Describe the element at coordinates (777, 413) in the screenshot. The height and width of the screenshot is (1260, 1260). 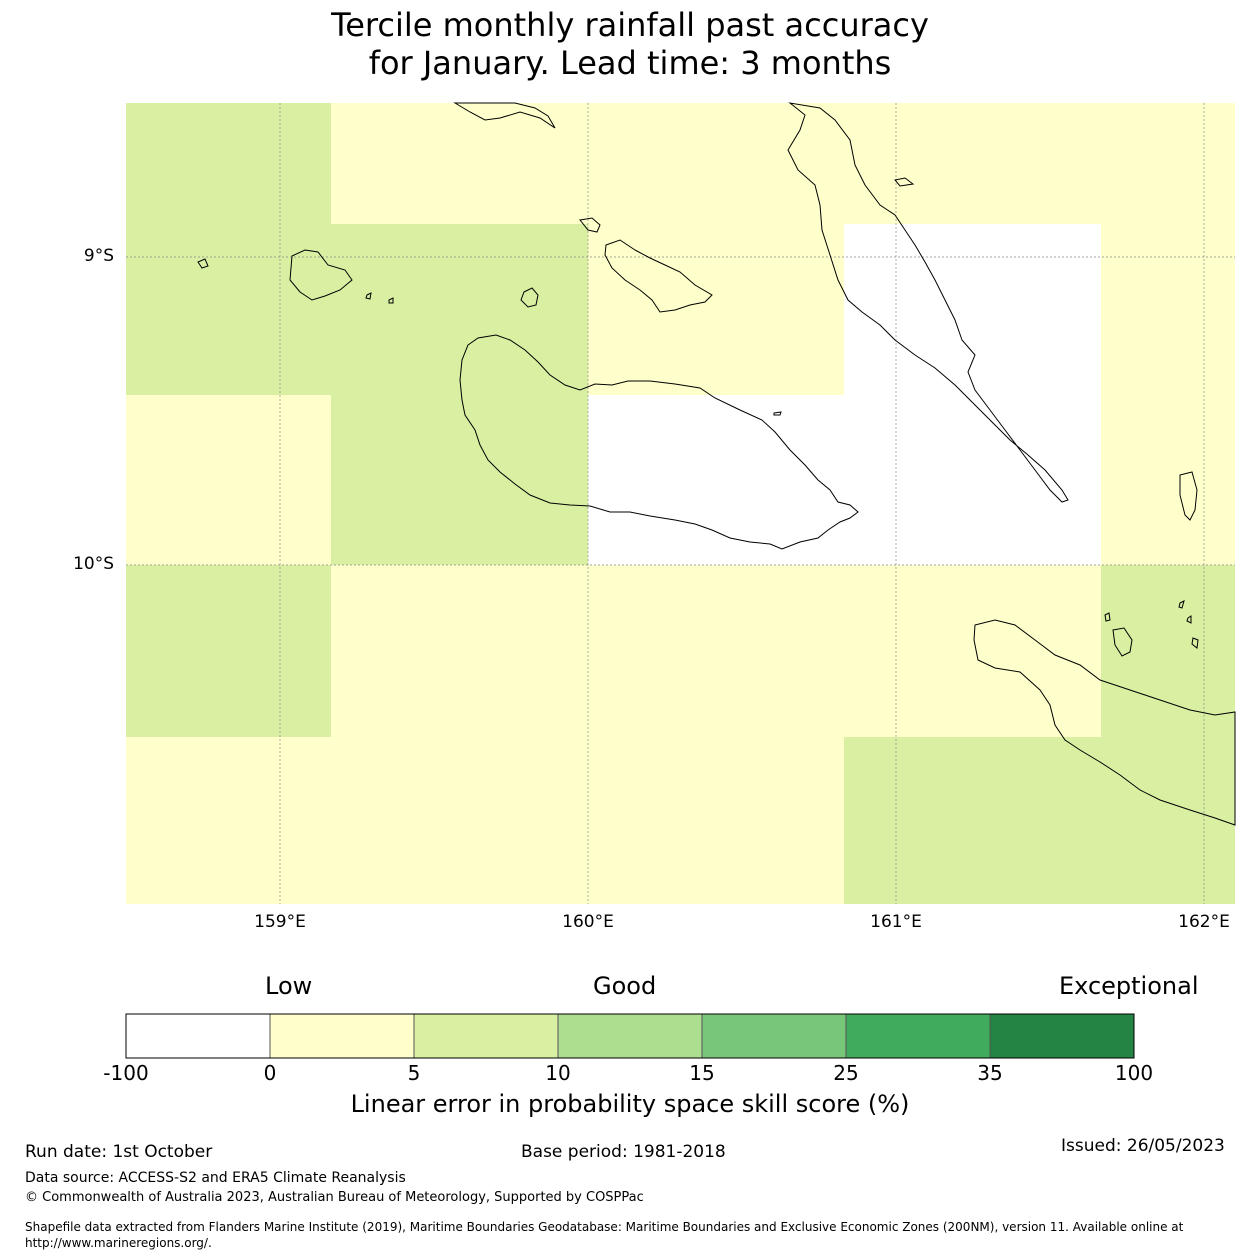
I see `coastline-small-island-bay` at that location.